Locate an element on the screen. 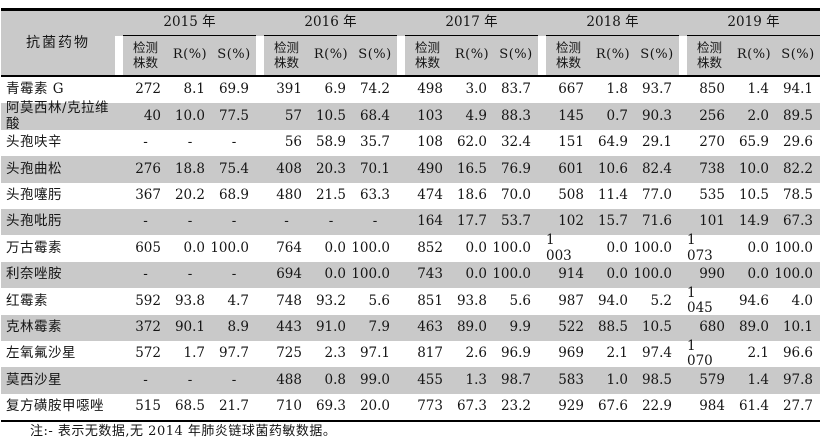  s-percent-cell: 99.0 is located at coordinates (375, 380).